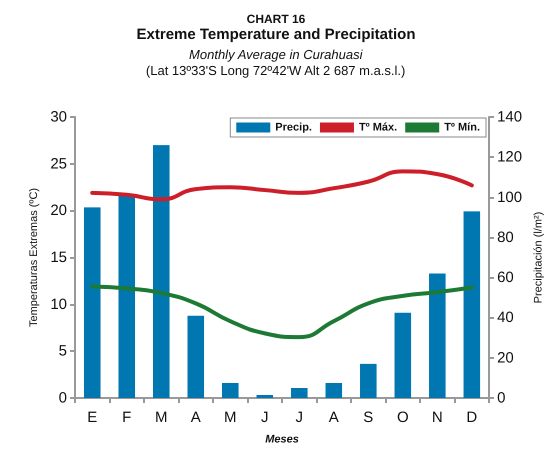 Image resolution: width=552 pixels, height=450 pixels. Describe the element at coordinates (509, 197) in the screenshot. I see `y2-tick-label: 100` at that location.